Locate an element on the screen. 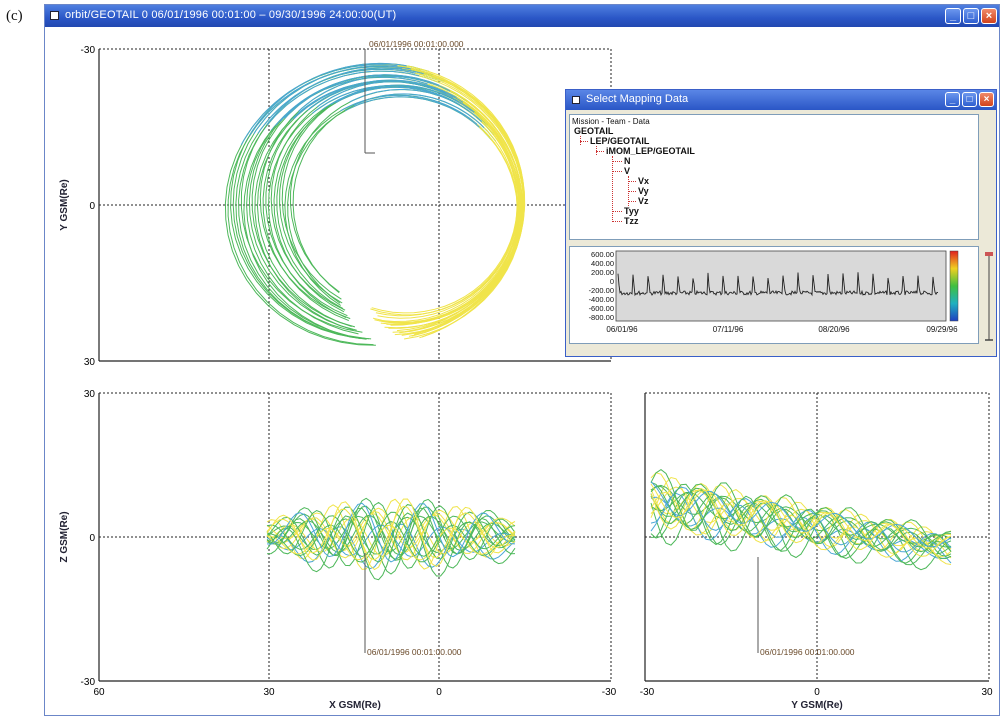  tree-item-vy: Vy is located at coordinates (643, 191).